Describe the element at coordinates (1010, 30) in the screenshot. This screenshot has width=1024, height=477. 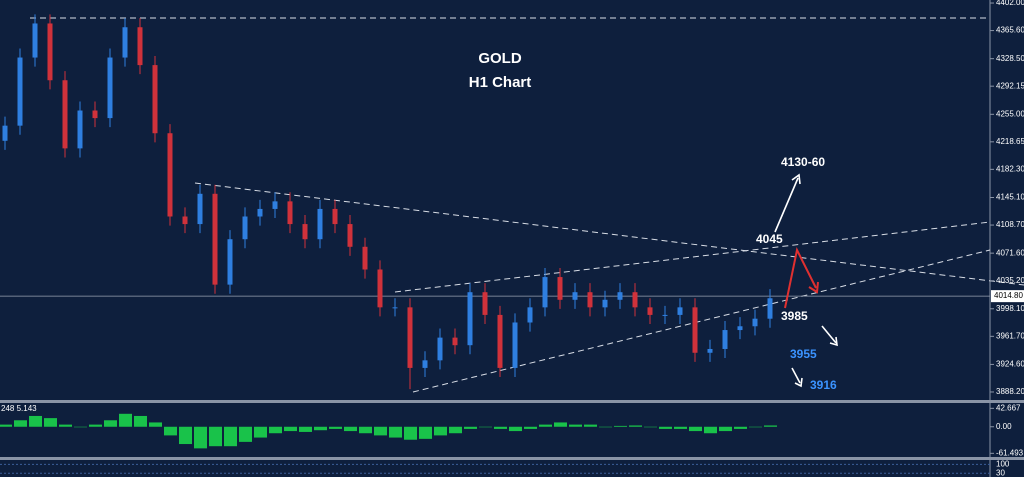
I see `y-tick-label: 4365.60` at that location.